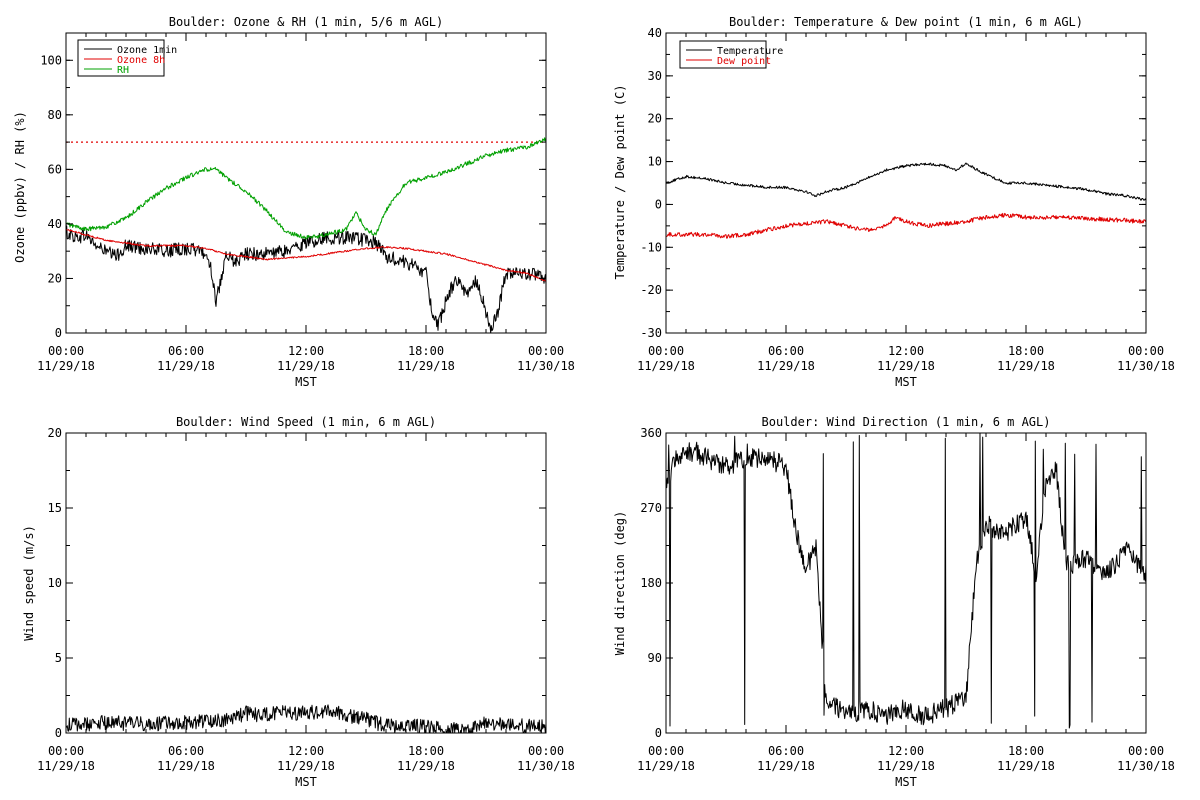 The image size is (1200, 800). Describe the element at coordinates (306, 255) in the screenshot. I see `series-line-ozone-8h` at that location.